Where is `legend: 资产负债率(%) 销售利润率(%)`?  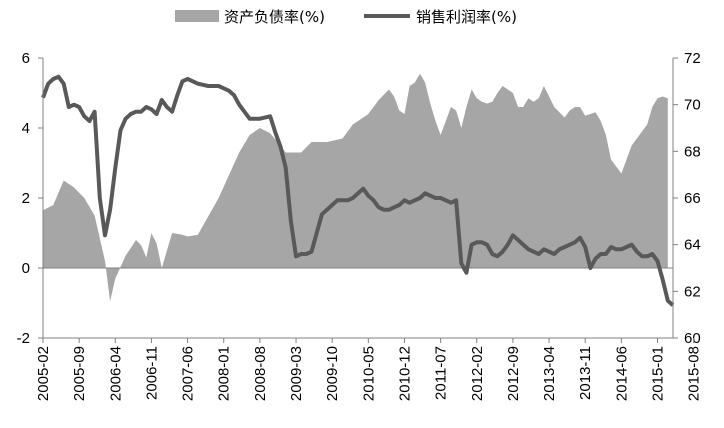
legend: 资产负债率(%) 销售利润率(%) is located at coordinates (346, 17).